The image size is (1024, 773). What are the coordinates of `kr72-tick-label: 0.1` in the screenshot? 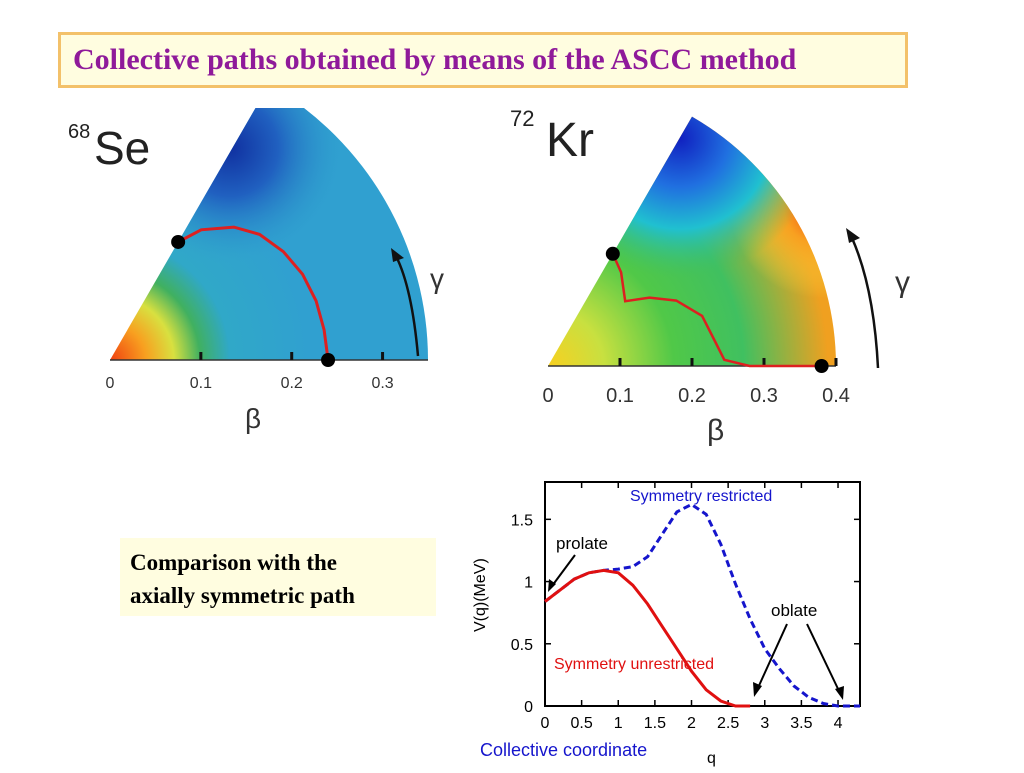 It's located at (620, 396).